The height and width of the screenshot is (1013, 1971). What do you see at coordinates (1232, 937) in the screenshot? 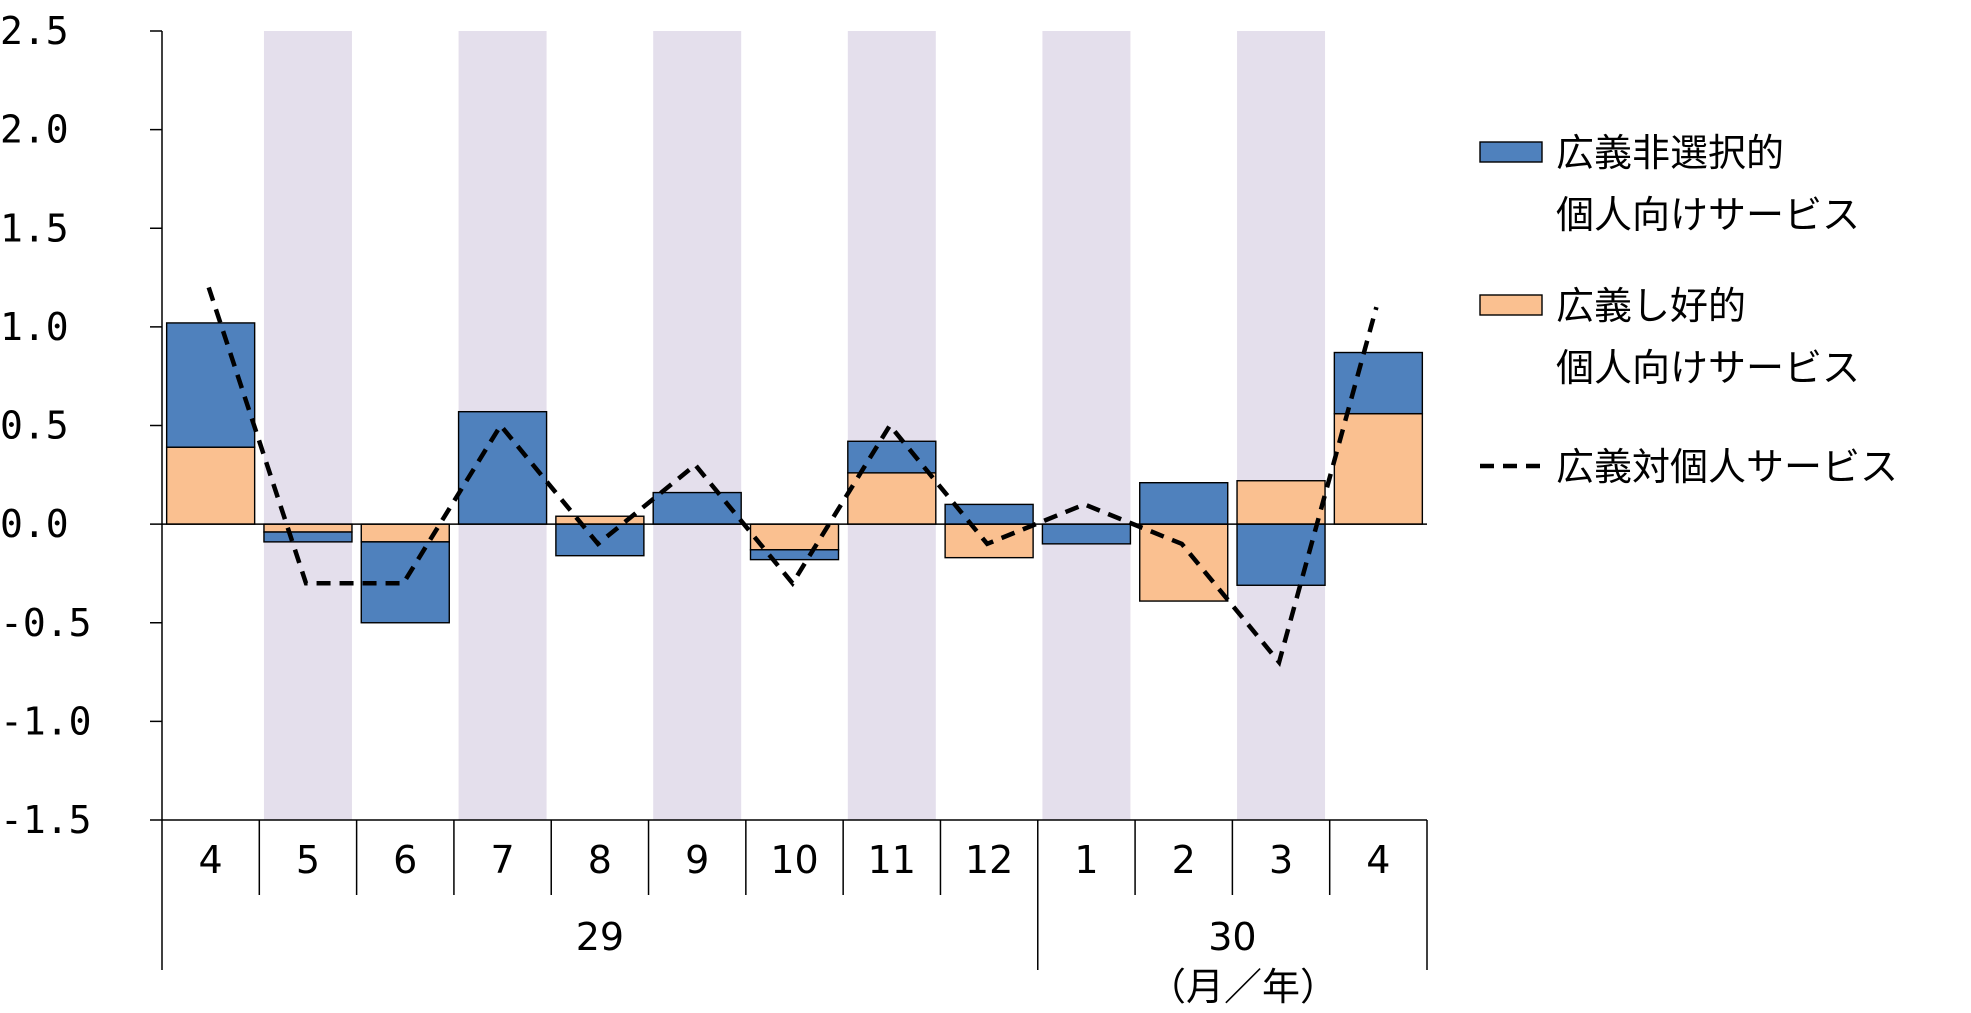
I see `year-label-1: 30` at bounding box center [1232, 937].